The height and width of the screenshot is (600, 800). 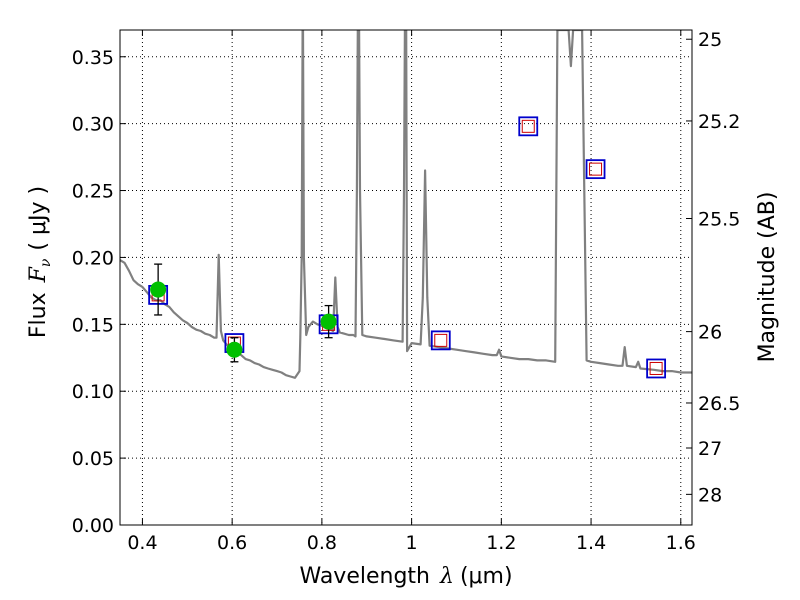 What do you see at coordinates (713, 267) in the screenshot?
I see `y2-axis: 25 25.2 25.5 26 26.5 27 28` at bounding box center [713, 267].